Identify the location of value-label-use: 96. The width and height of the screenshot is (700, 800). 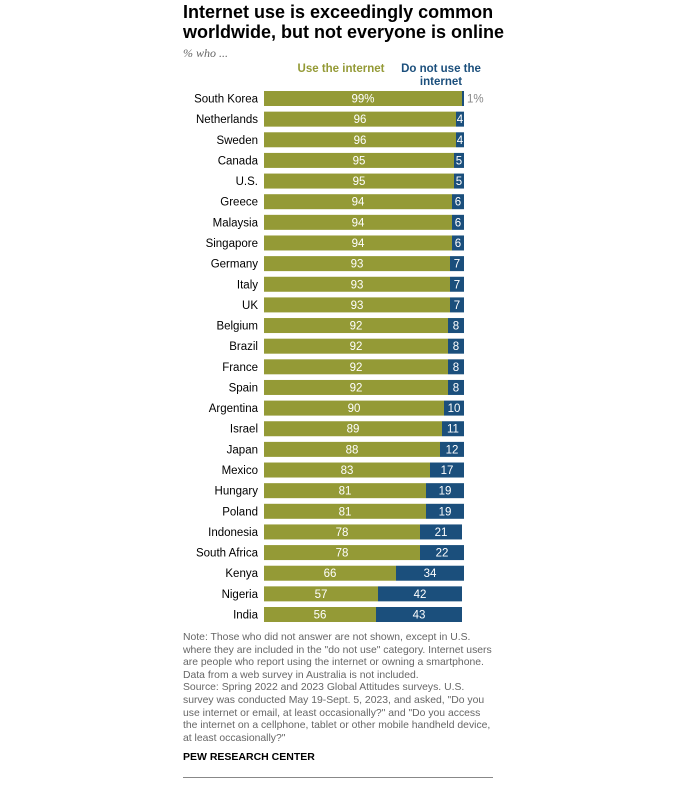
(360, 141).